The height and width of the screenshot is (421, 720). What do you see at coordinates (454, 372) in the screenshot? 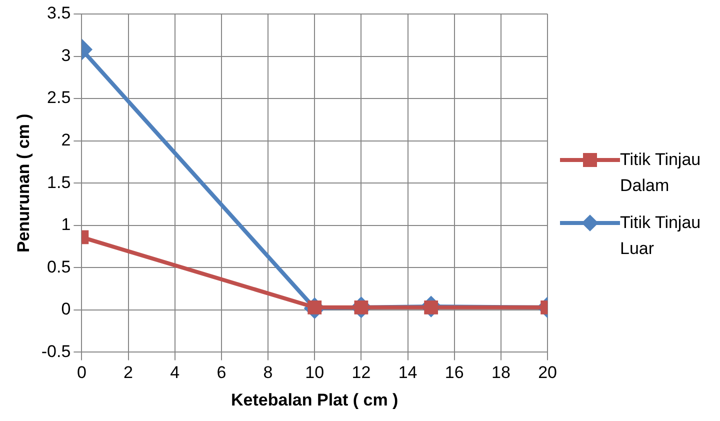
I see `x-tick-label: 16` at bounding box center [454, 372].